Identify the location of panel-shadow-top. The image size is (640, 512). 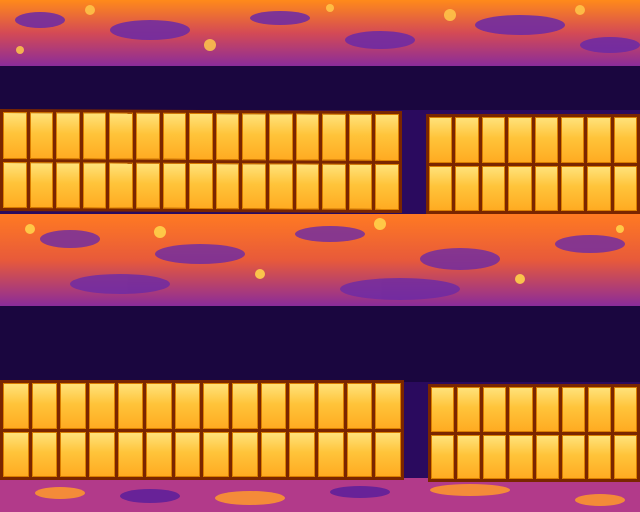
(320, 88).